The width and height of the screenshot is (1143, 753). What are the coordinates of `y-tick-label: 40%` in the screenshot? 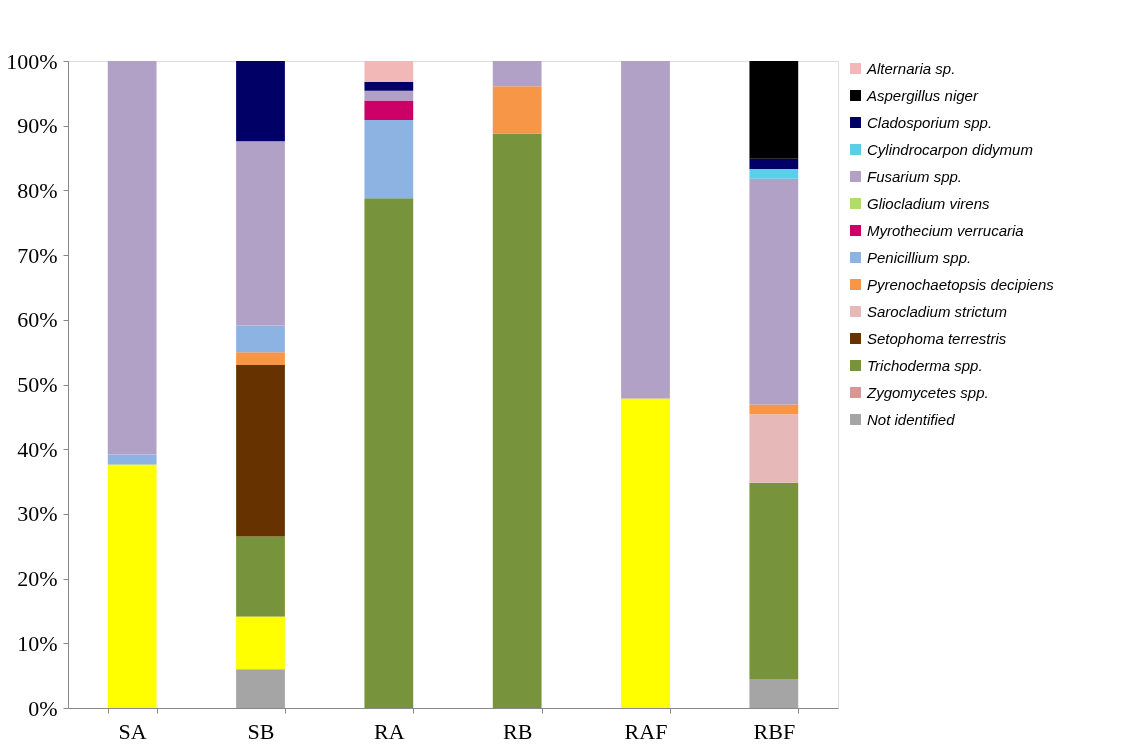 It's located at (37, 449).